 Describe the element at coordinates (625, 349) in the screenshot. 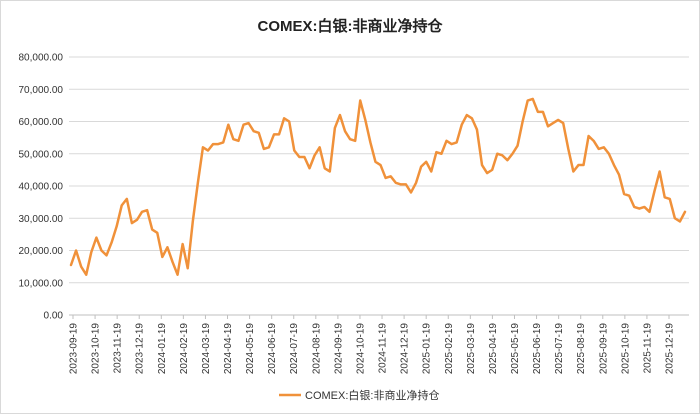

I see `x-tick-label: 2025-10-19` at that location.